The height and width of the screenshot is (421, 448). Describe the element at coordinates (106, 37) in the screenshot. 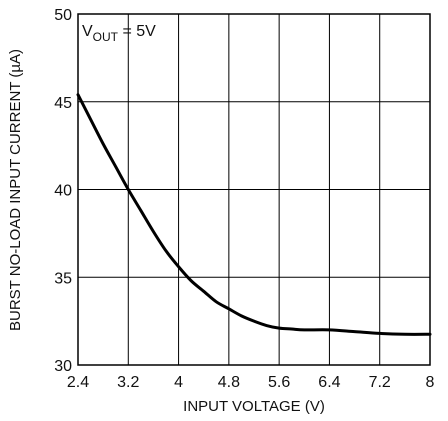

I see `annotation-subscript: OUT` at that location.